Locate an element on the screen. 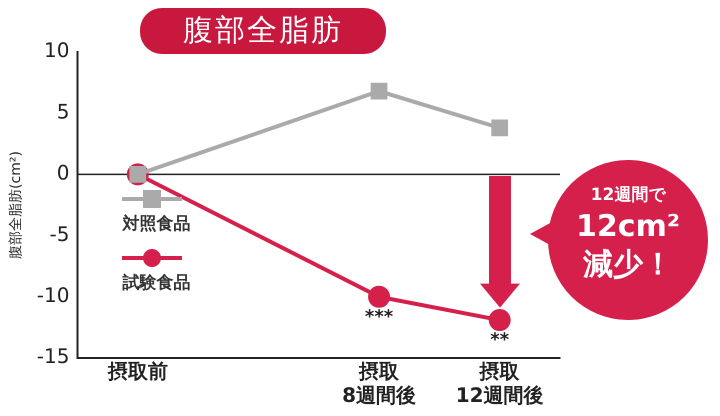 This screenshot has width=720, height=416. y-tick-label: 10 is located at coordinates (57, 50).